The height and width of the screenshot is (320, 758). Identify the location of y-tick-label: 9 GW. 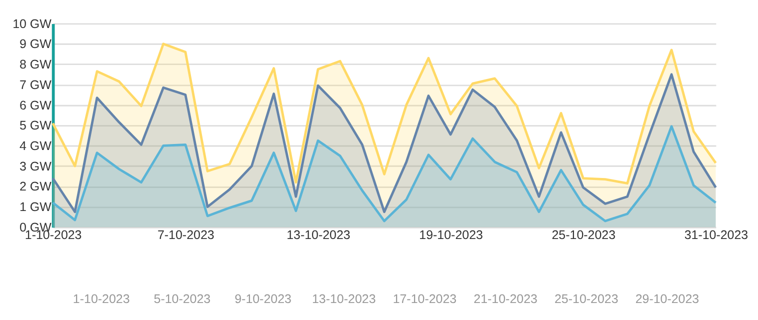
(36, 44).